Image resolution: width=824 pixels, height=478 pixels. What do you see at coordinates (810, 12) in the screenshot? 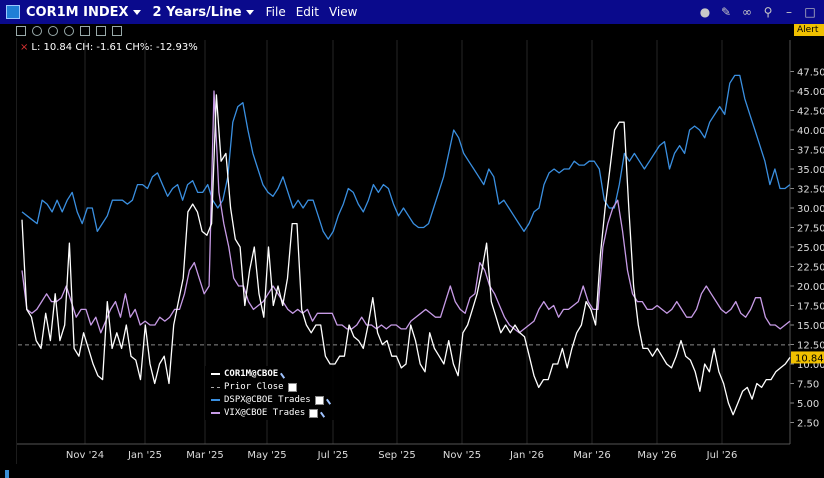
I see `maximize-icon: □` at bounding box center [810, 12].